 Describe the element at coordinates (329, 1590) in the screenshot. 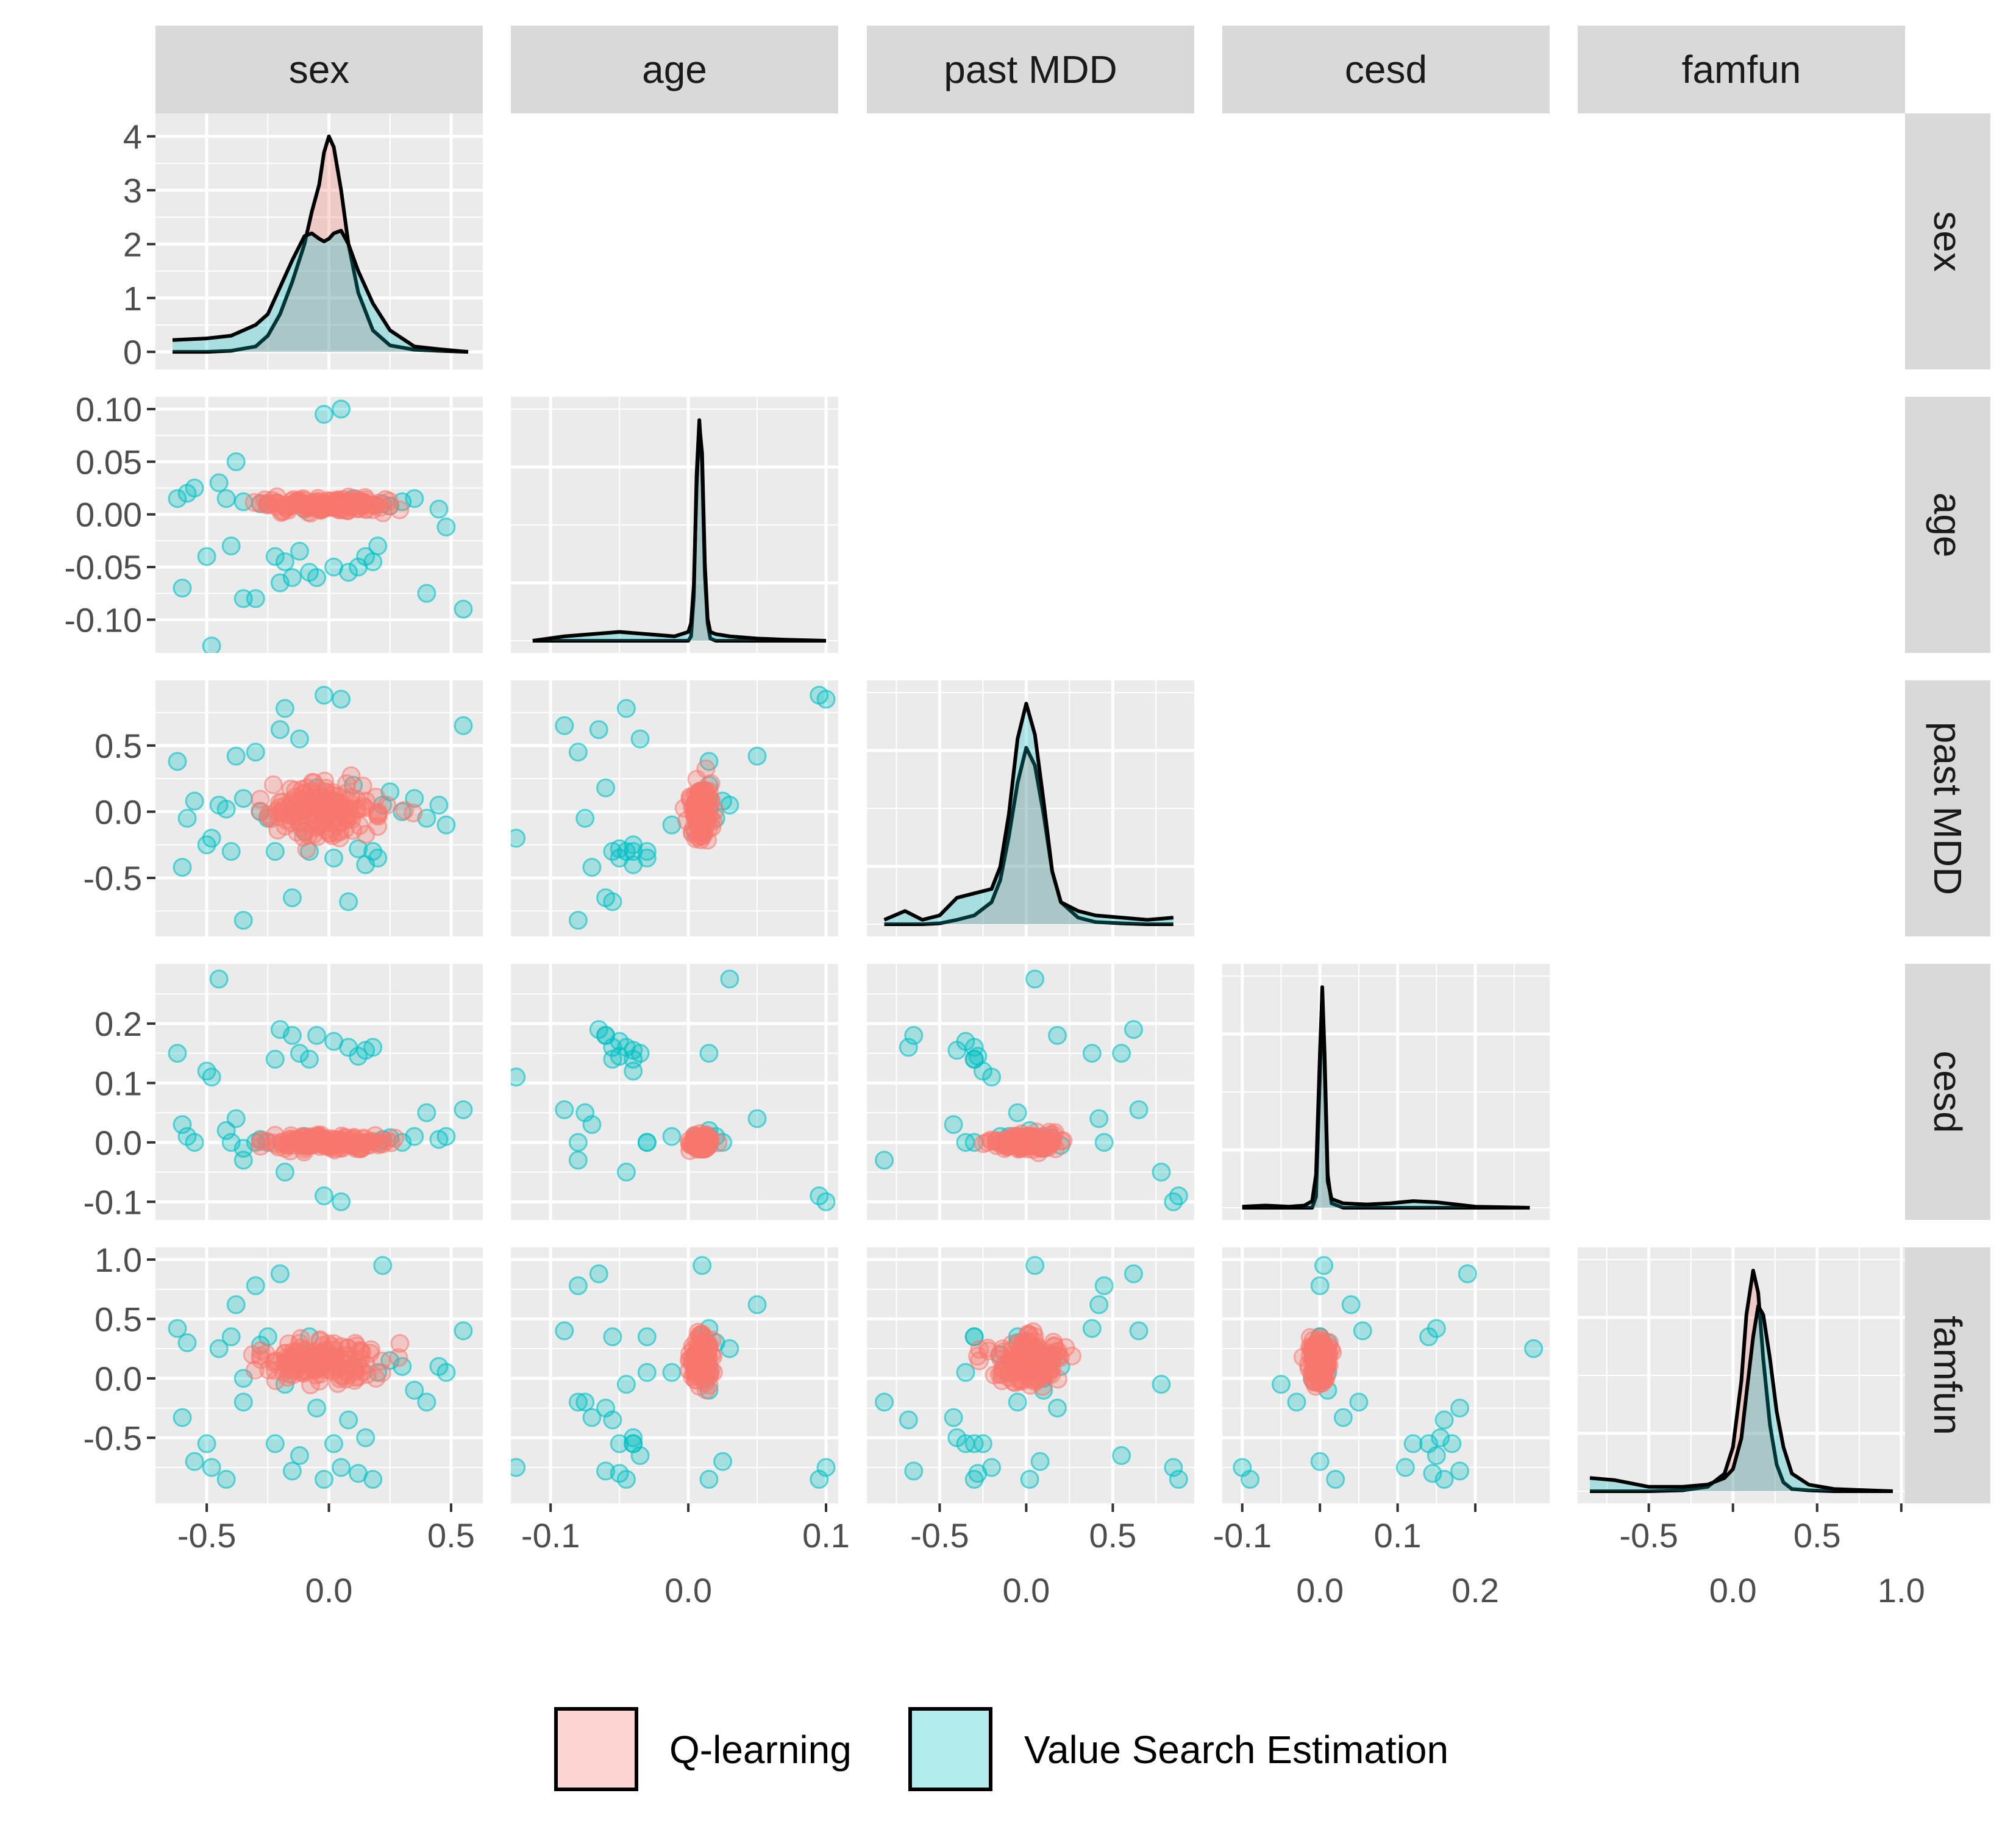

I see `x-tick-label: 0.0` at that location.